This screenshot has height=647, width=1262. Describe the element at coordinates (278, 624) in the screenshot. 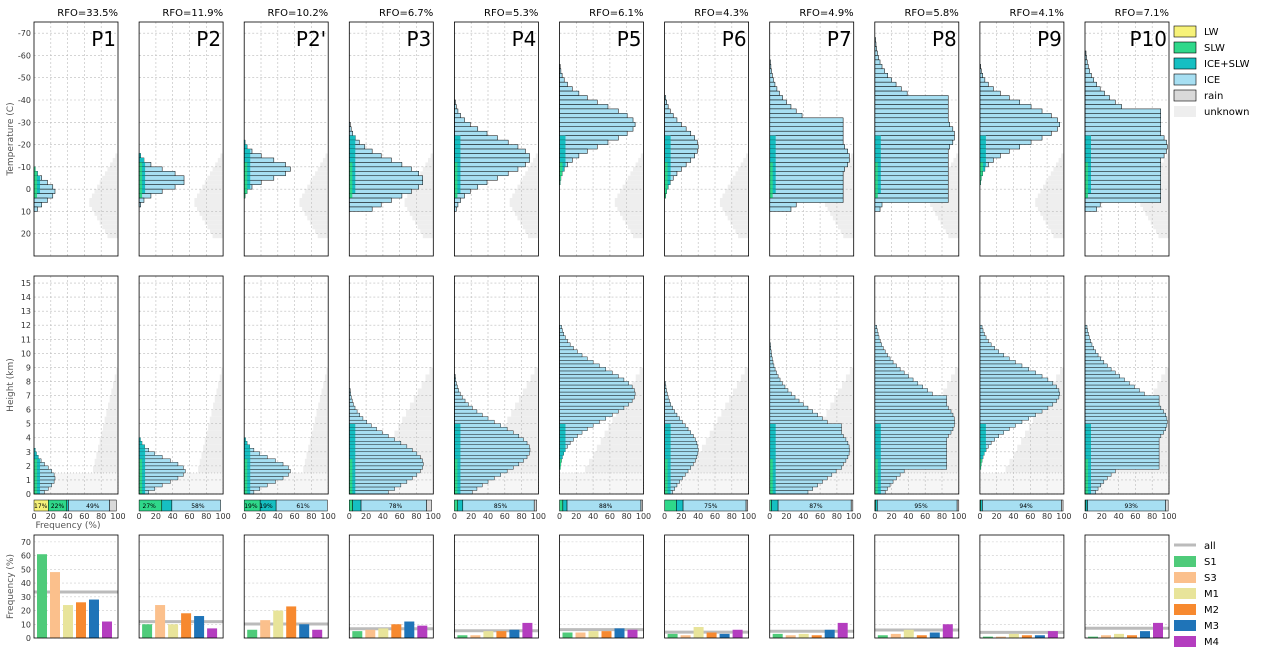

I see `group-bar-M1` at that location.